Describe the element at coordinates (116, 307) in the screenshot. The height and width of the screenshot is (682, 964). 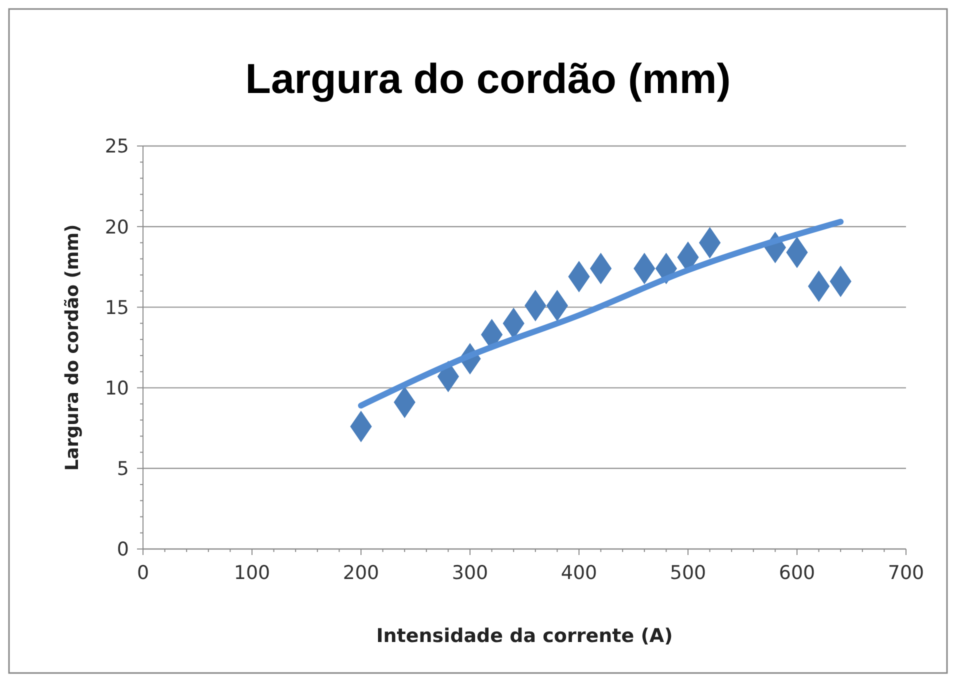
I see `y-tick-label: 15` at that location.